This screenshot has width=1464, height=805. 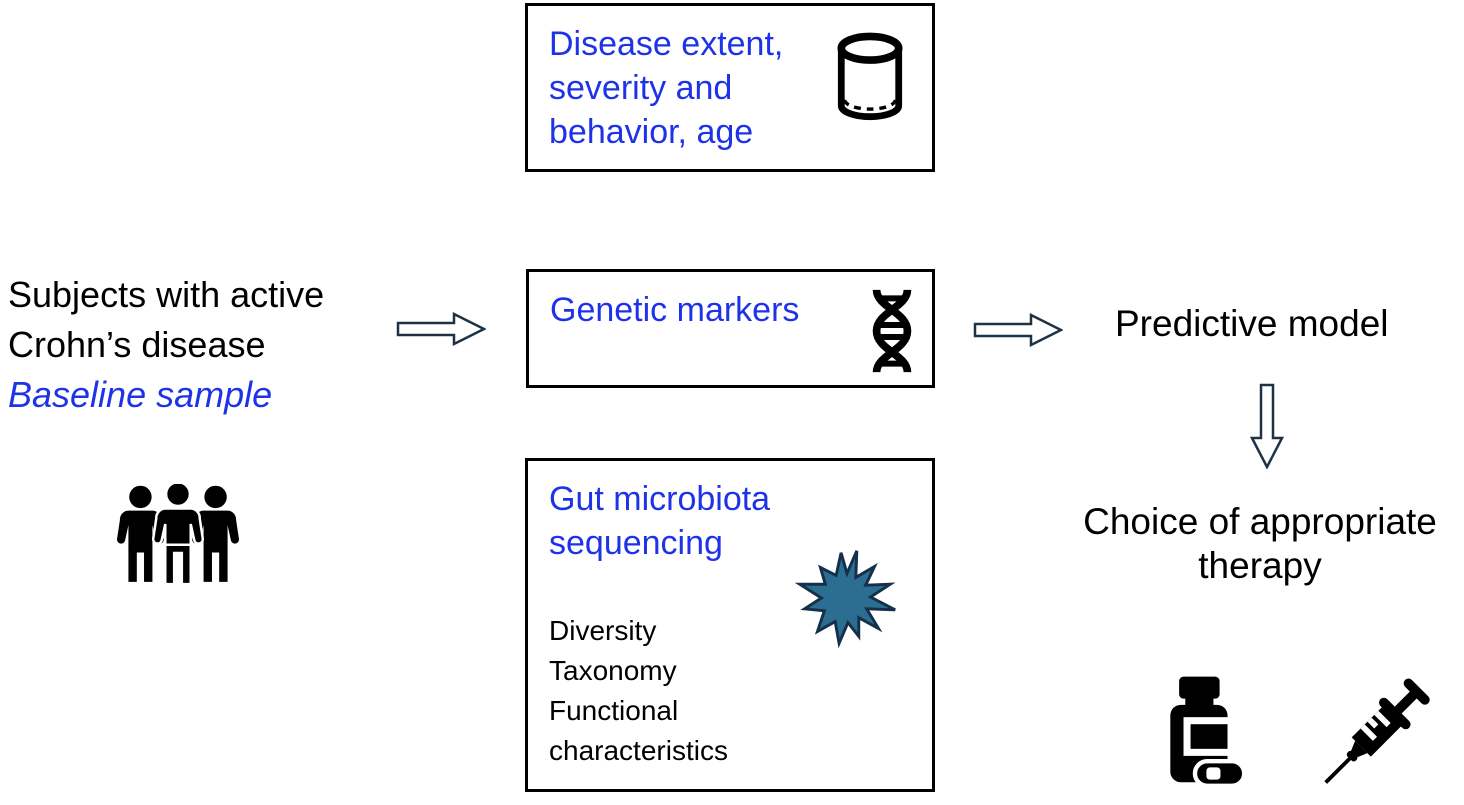 I want to click on subjects-line-1: Subjects with active, so click(x=166, y=294).